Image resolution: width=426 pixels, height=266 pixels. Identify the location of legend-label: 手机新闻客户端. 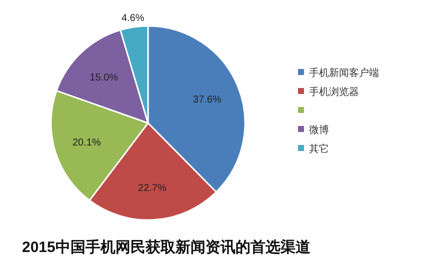
(344, 73).